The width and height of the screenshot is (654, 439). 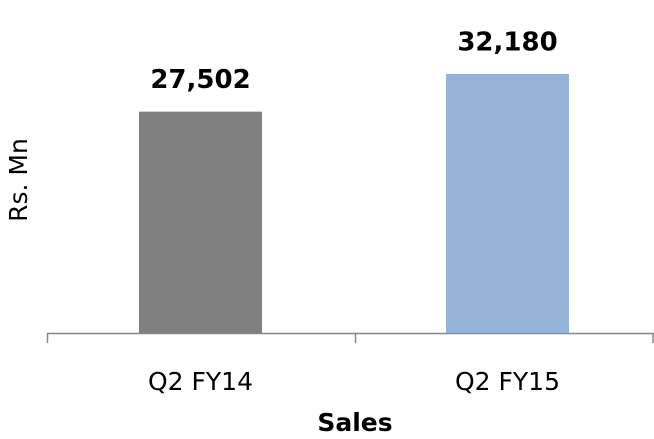 I want to click on value-label: 32,180, so click(x=507, y=43).